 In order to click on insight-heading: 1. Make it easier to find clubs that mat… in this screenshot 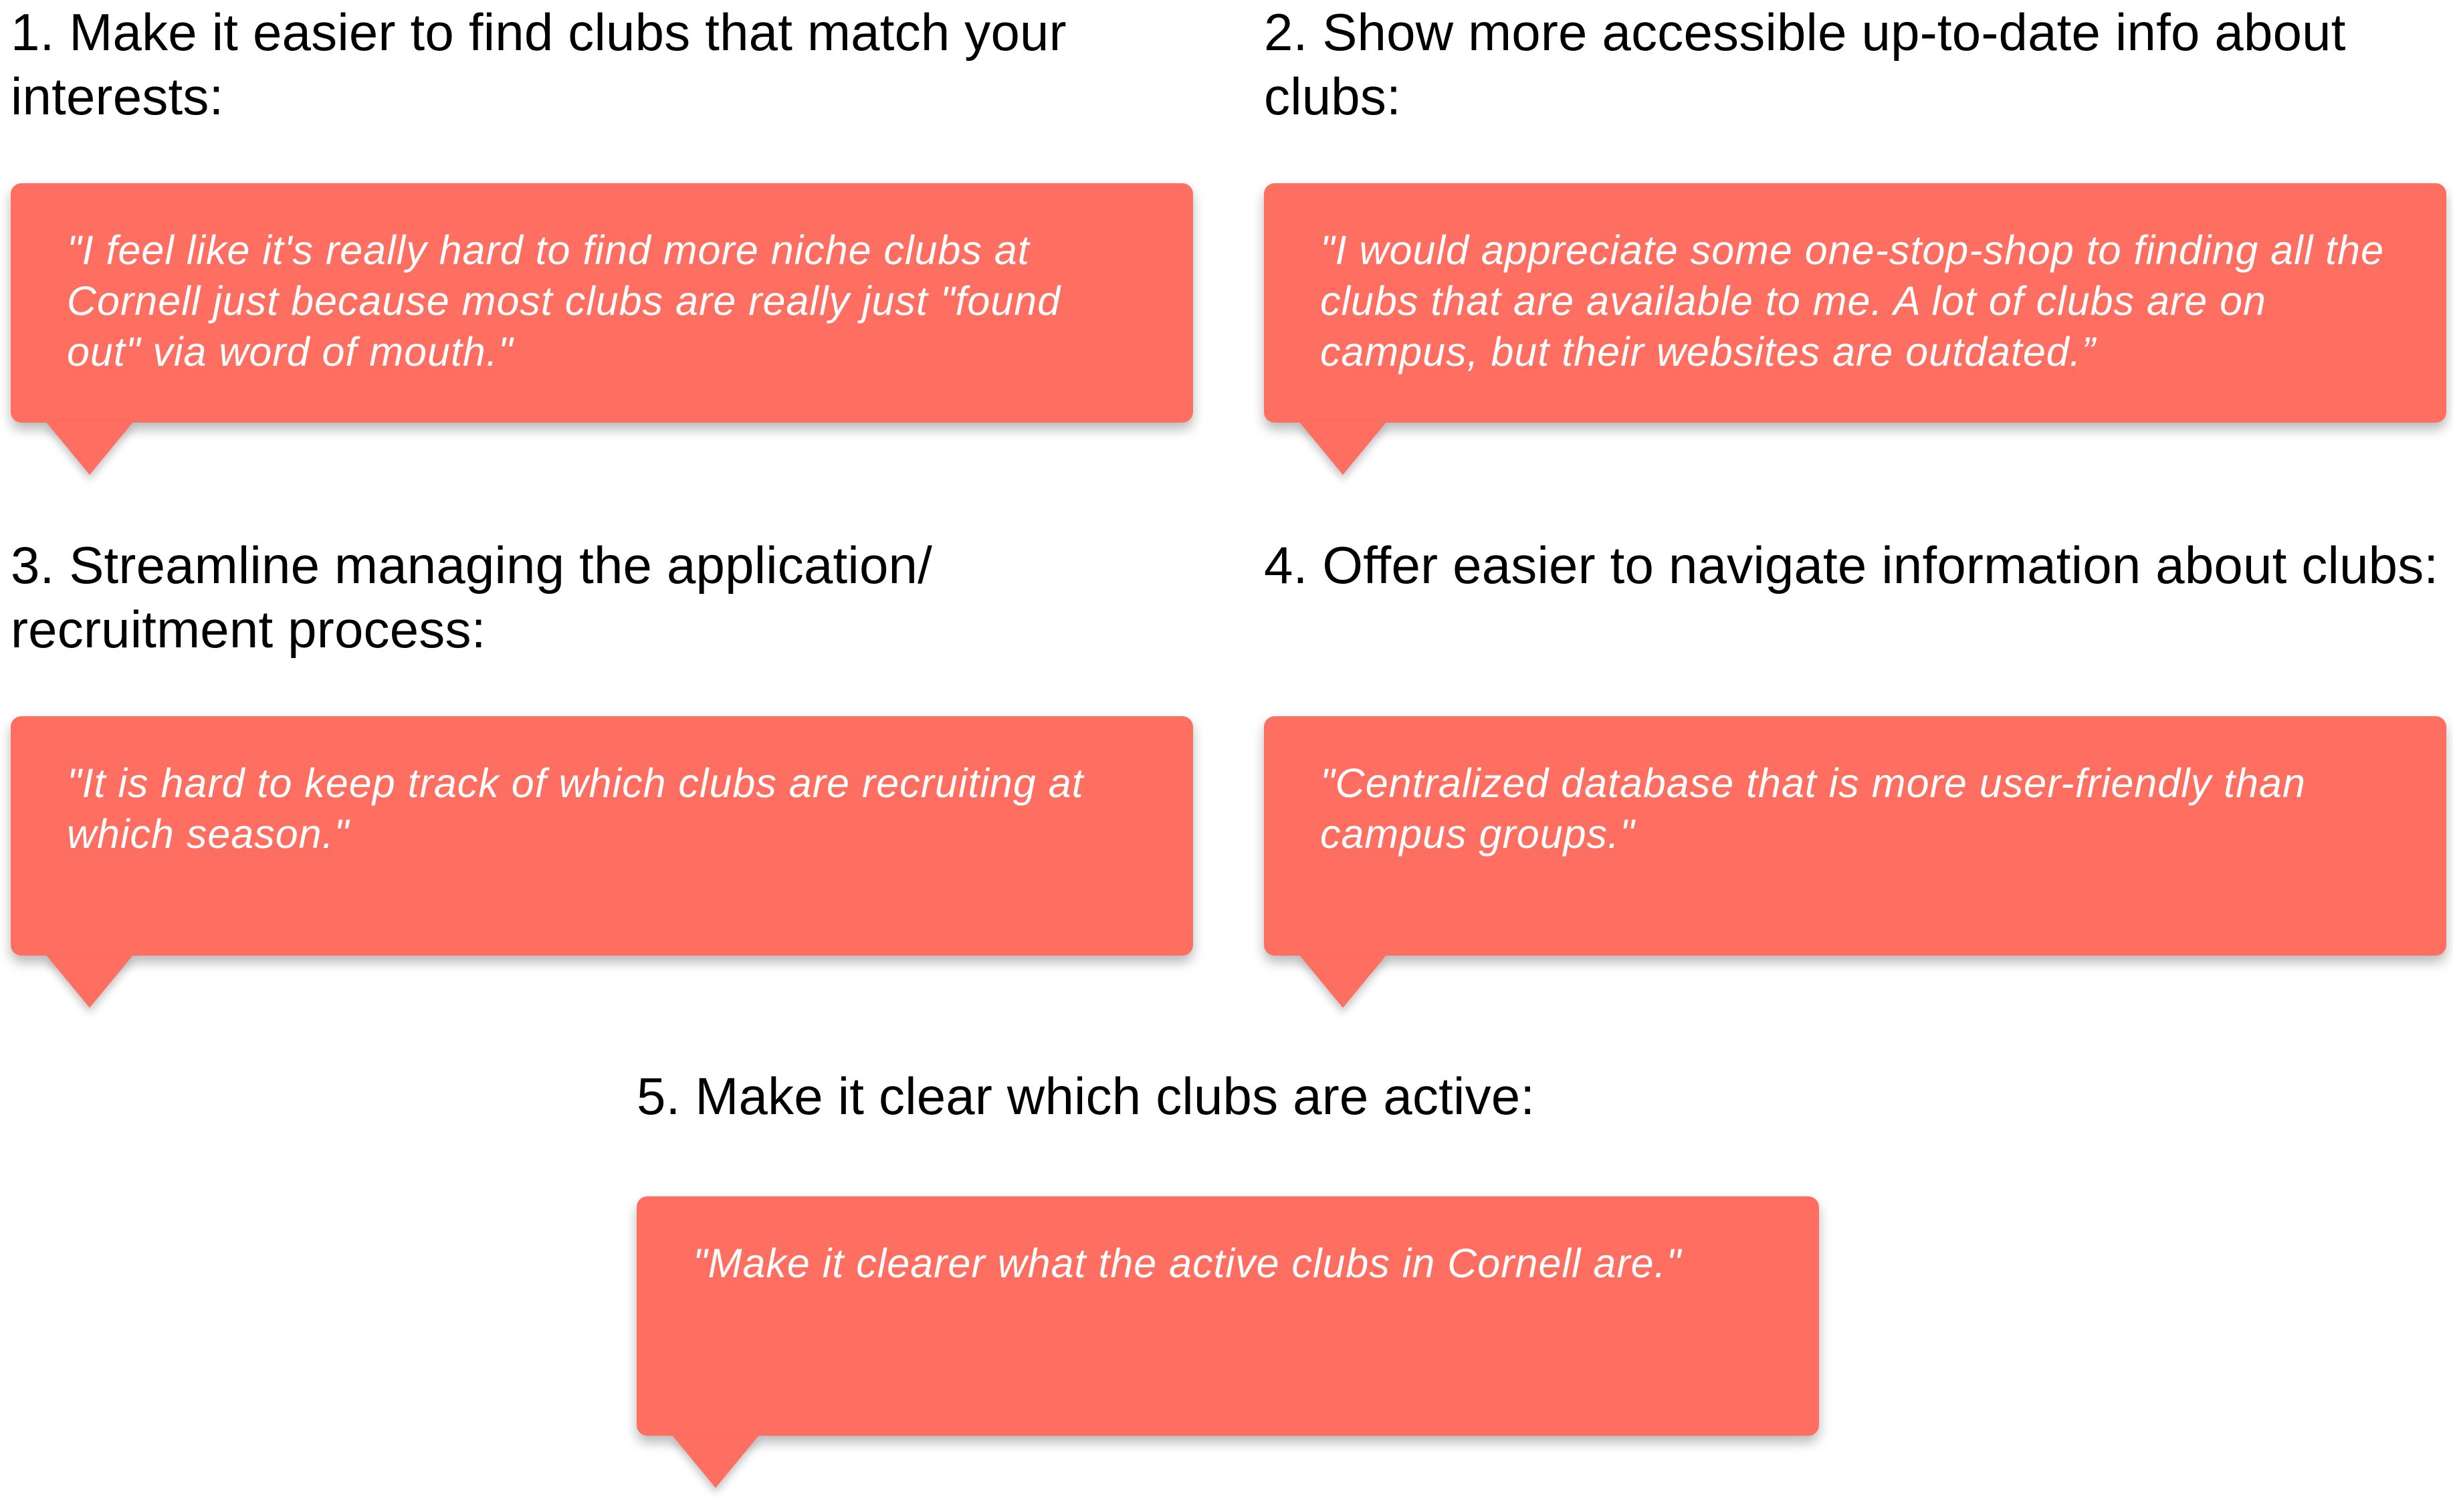, I will do `click(539, 64)`.